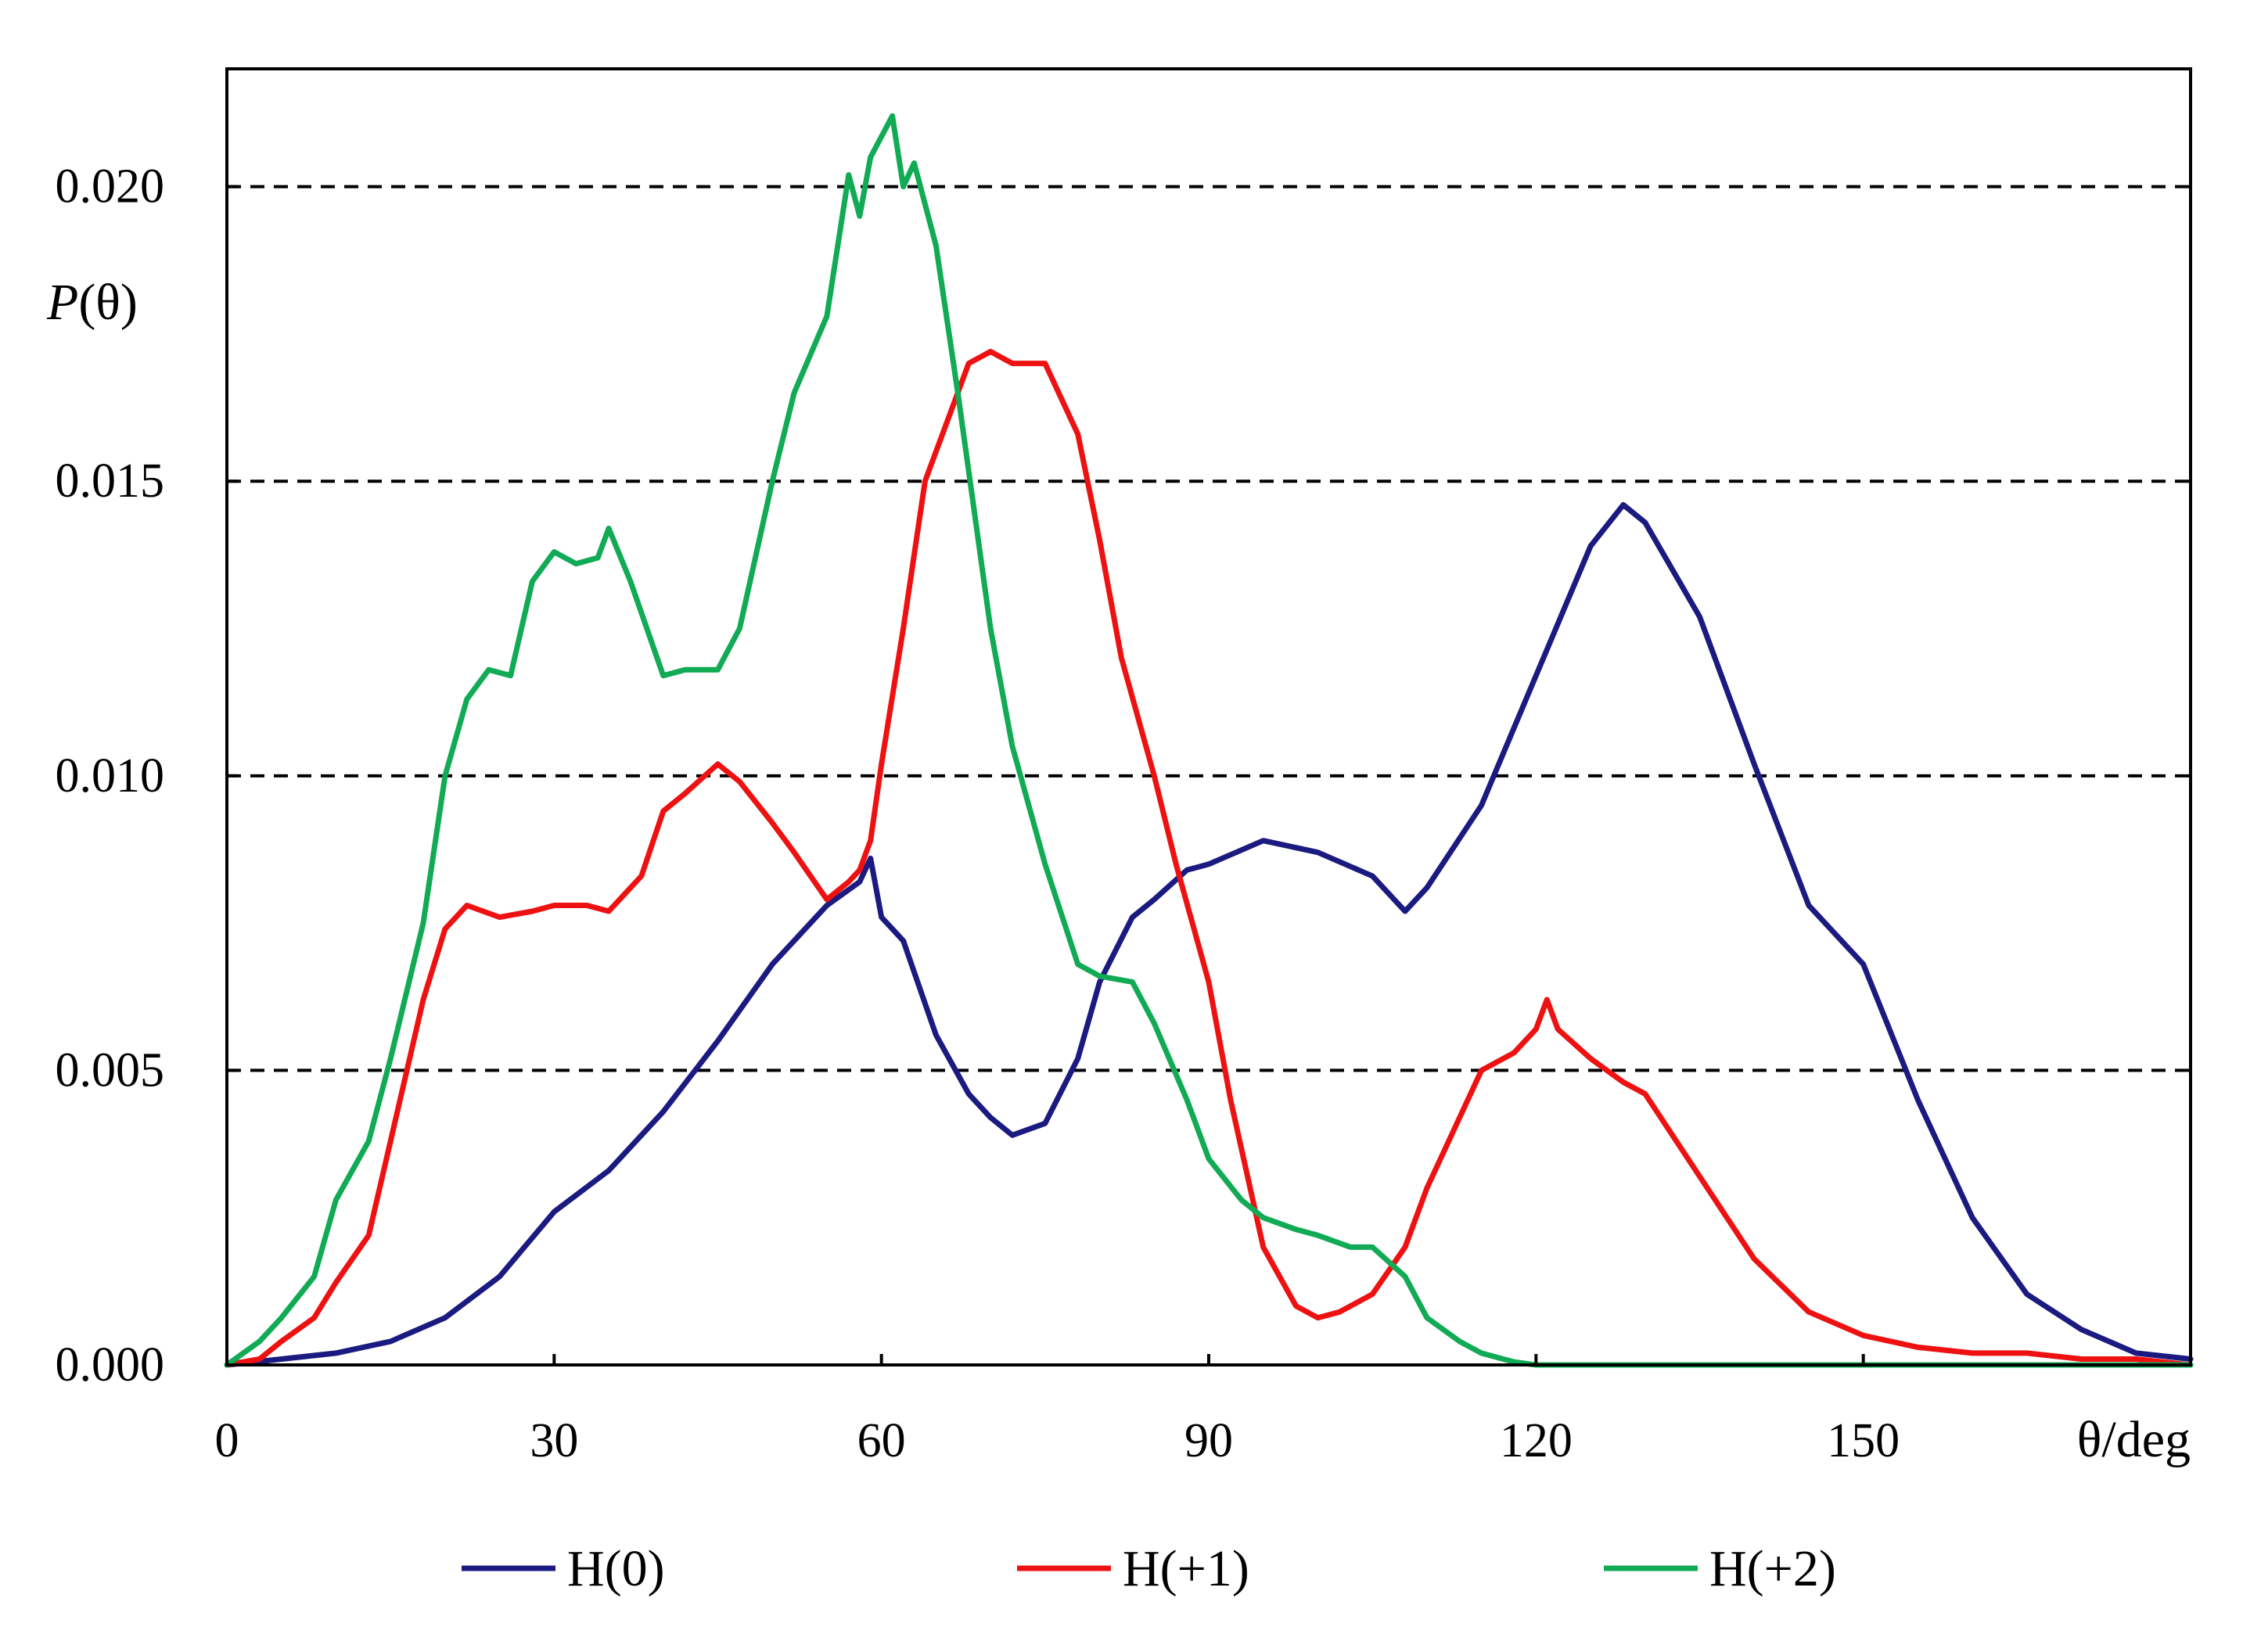 The height and width of the screenshot is (1652, 2243). I want to click on x-tick-label-3: 90, so click(1209, 1440).